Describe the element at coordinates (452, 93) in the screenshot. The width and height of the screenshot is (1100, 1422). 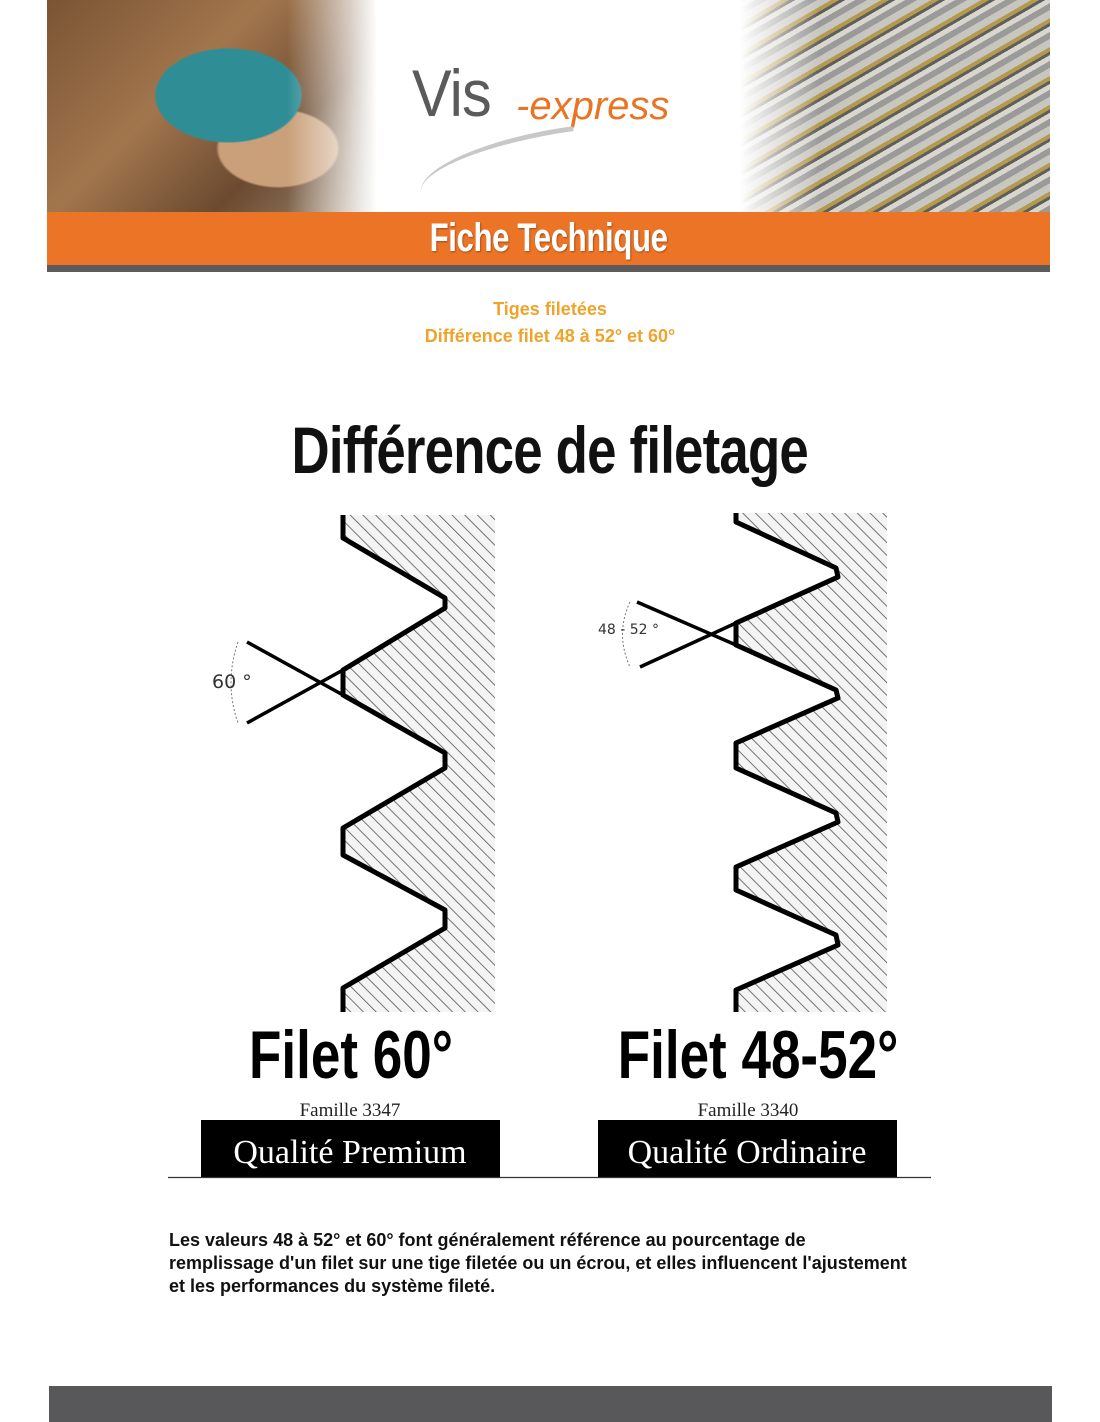
I see `logo-main-text: Vis` at that location.